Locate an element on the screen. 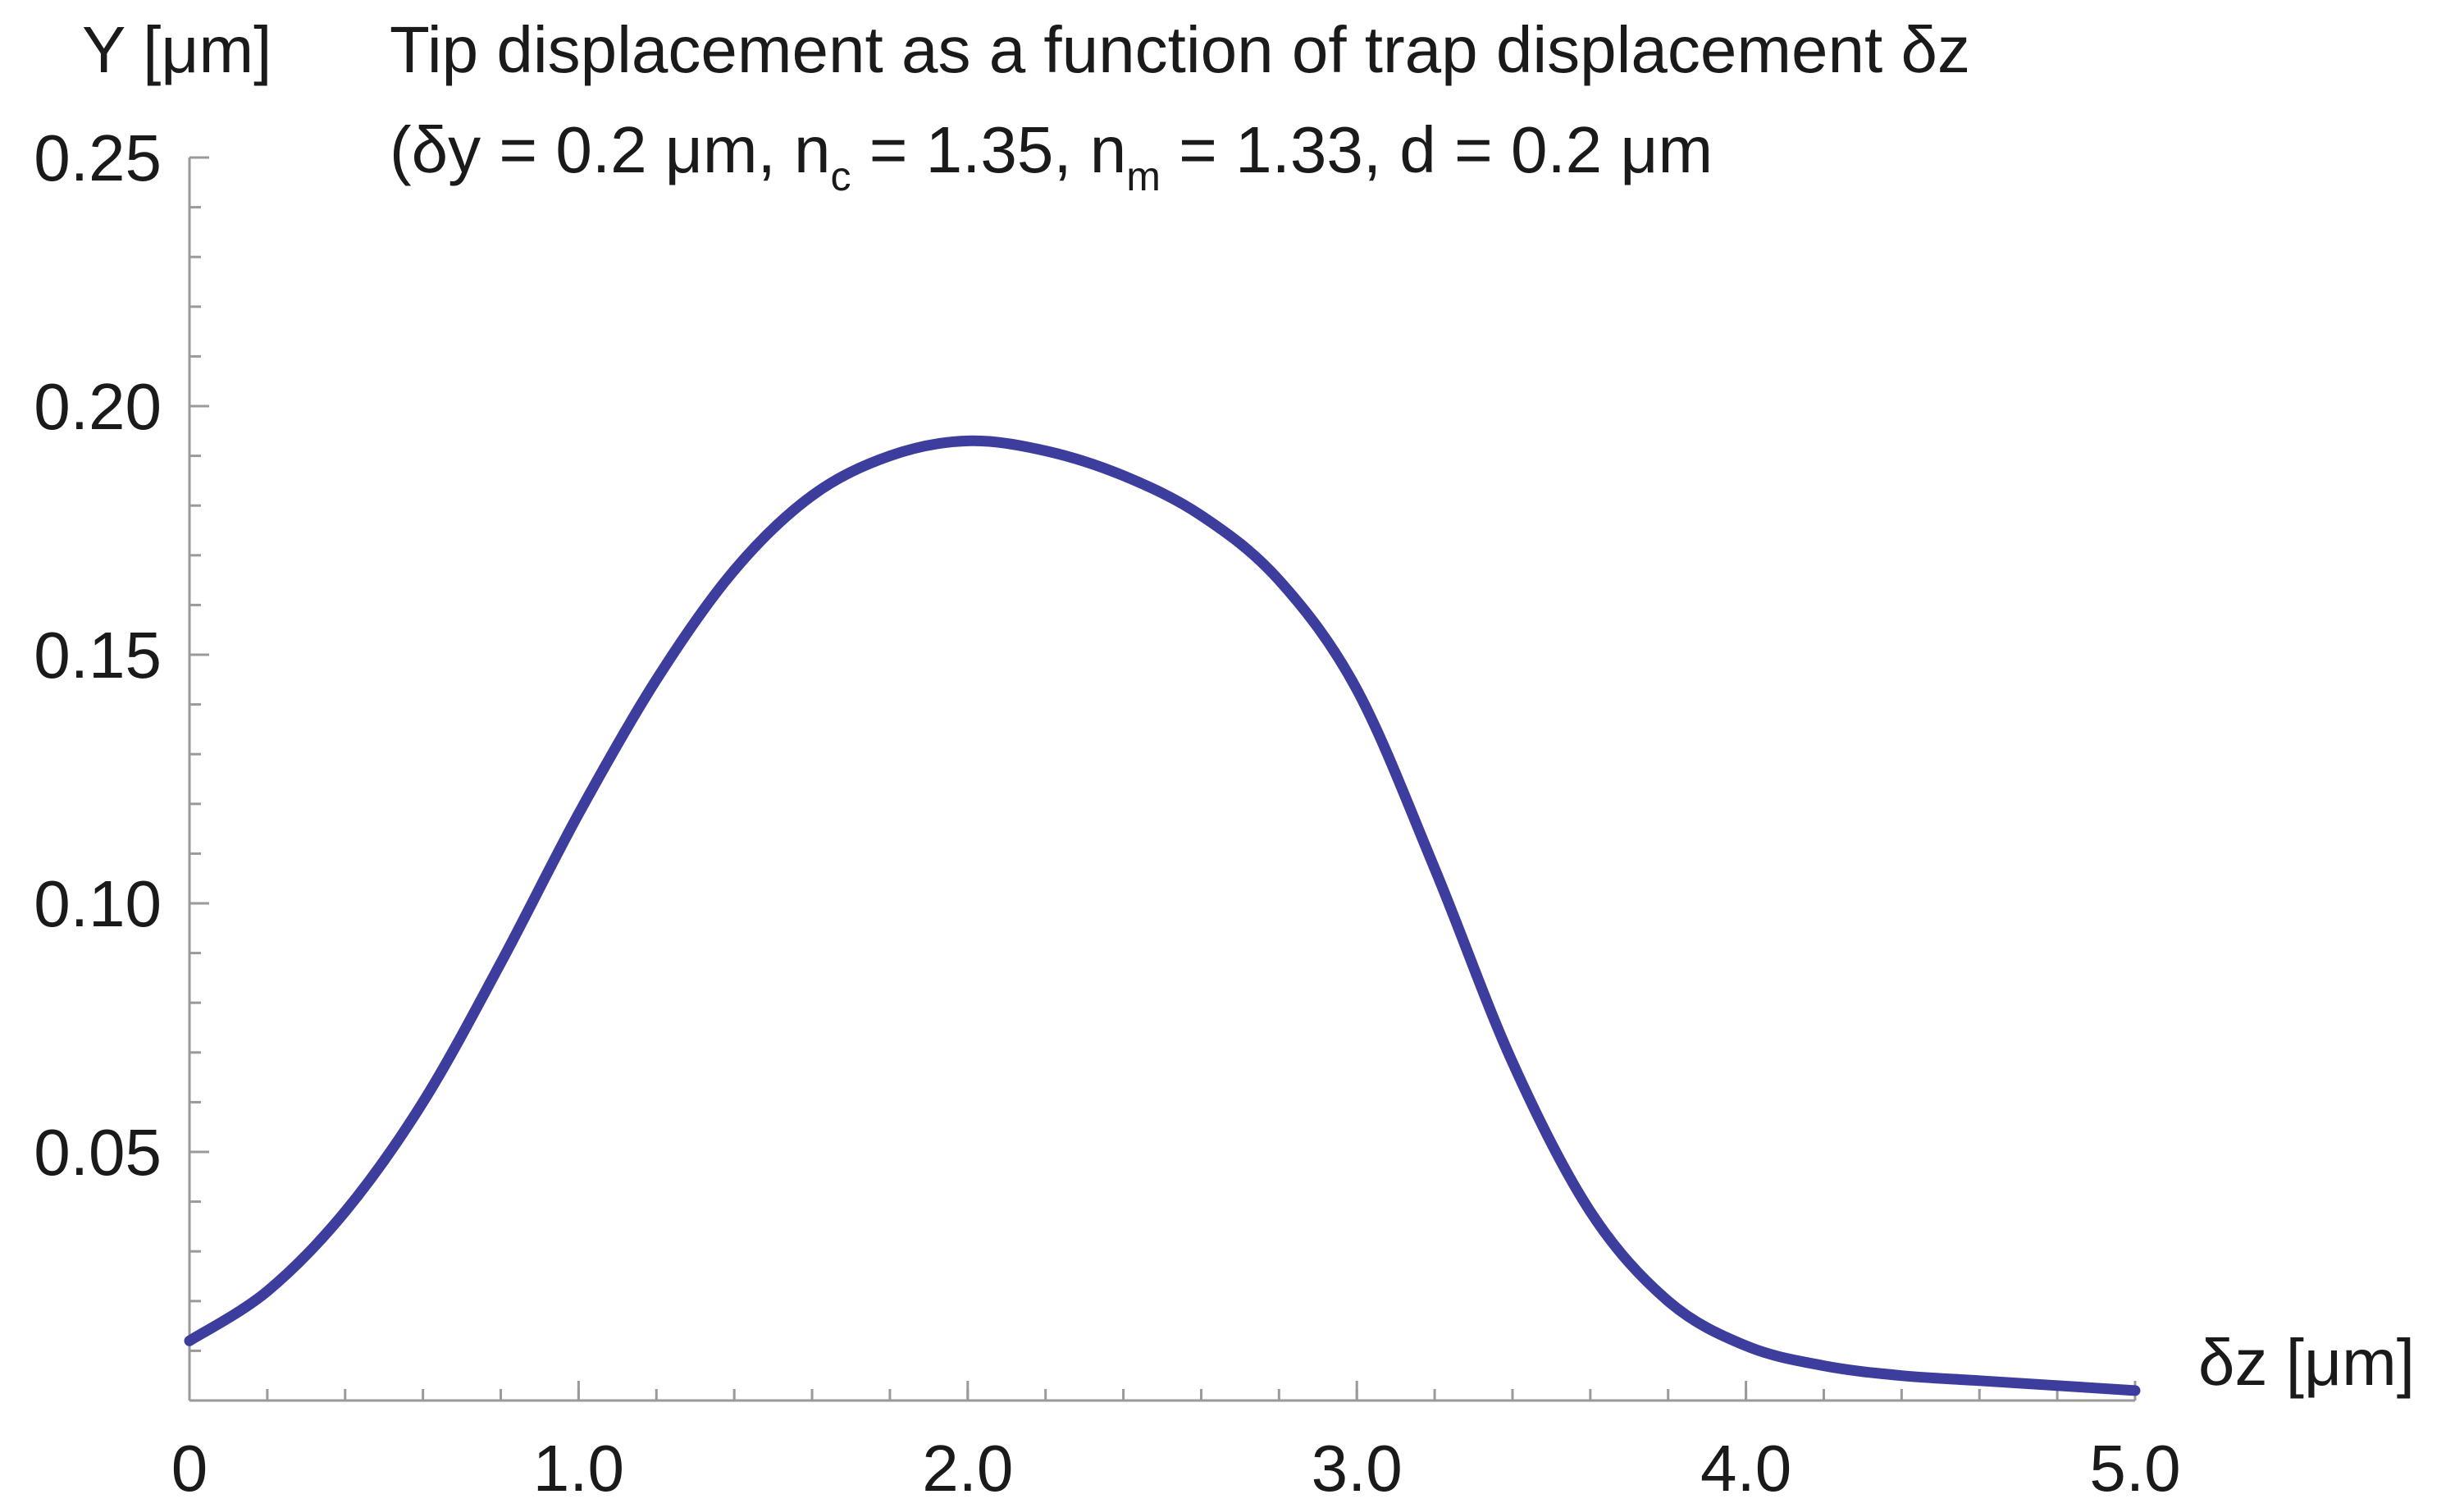 Image resolution: width=2464 pixels, height=1508 pixels. x-ticks: 0 1.0 2.0 3.0 4.0 5.0 is located at coordinates (1176, 1443).